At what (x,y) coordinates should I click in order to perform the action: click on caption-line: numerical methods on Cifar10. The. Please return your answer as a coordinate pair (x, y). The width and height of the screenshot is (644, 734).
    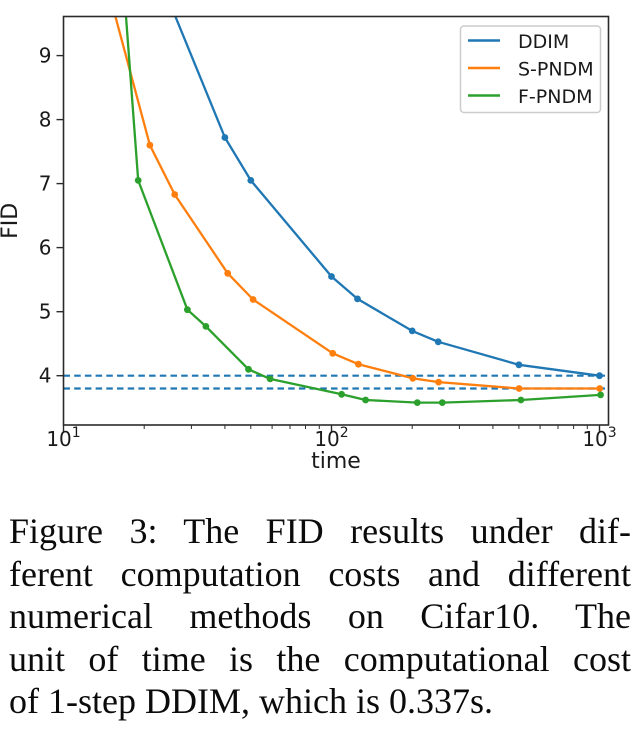
    Looking at the image, I should click on (320, 616).